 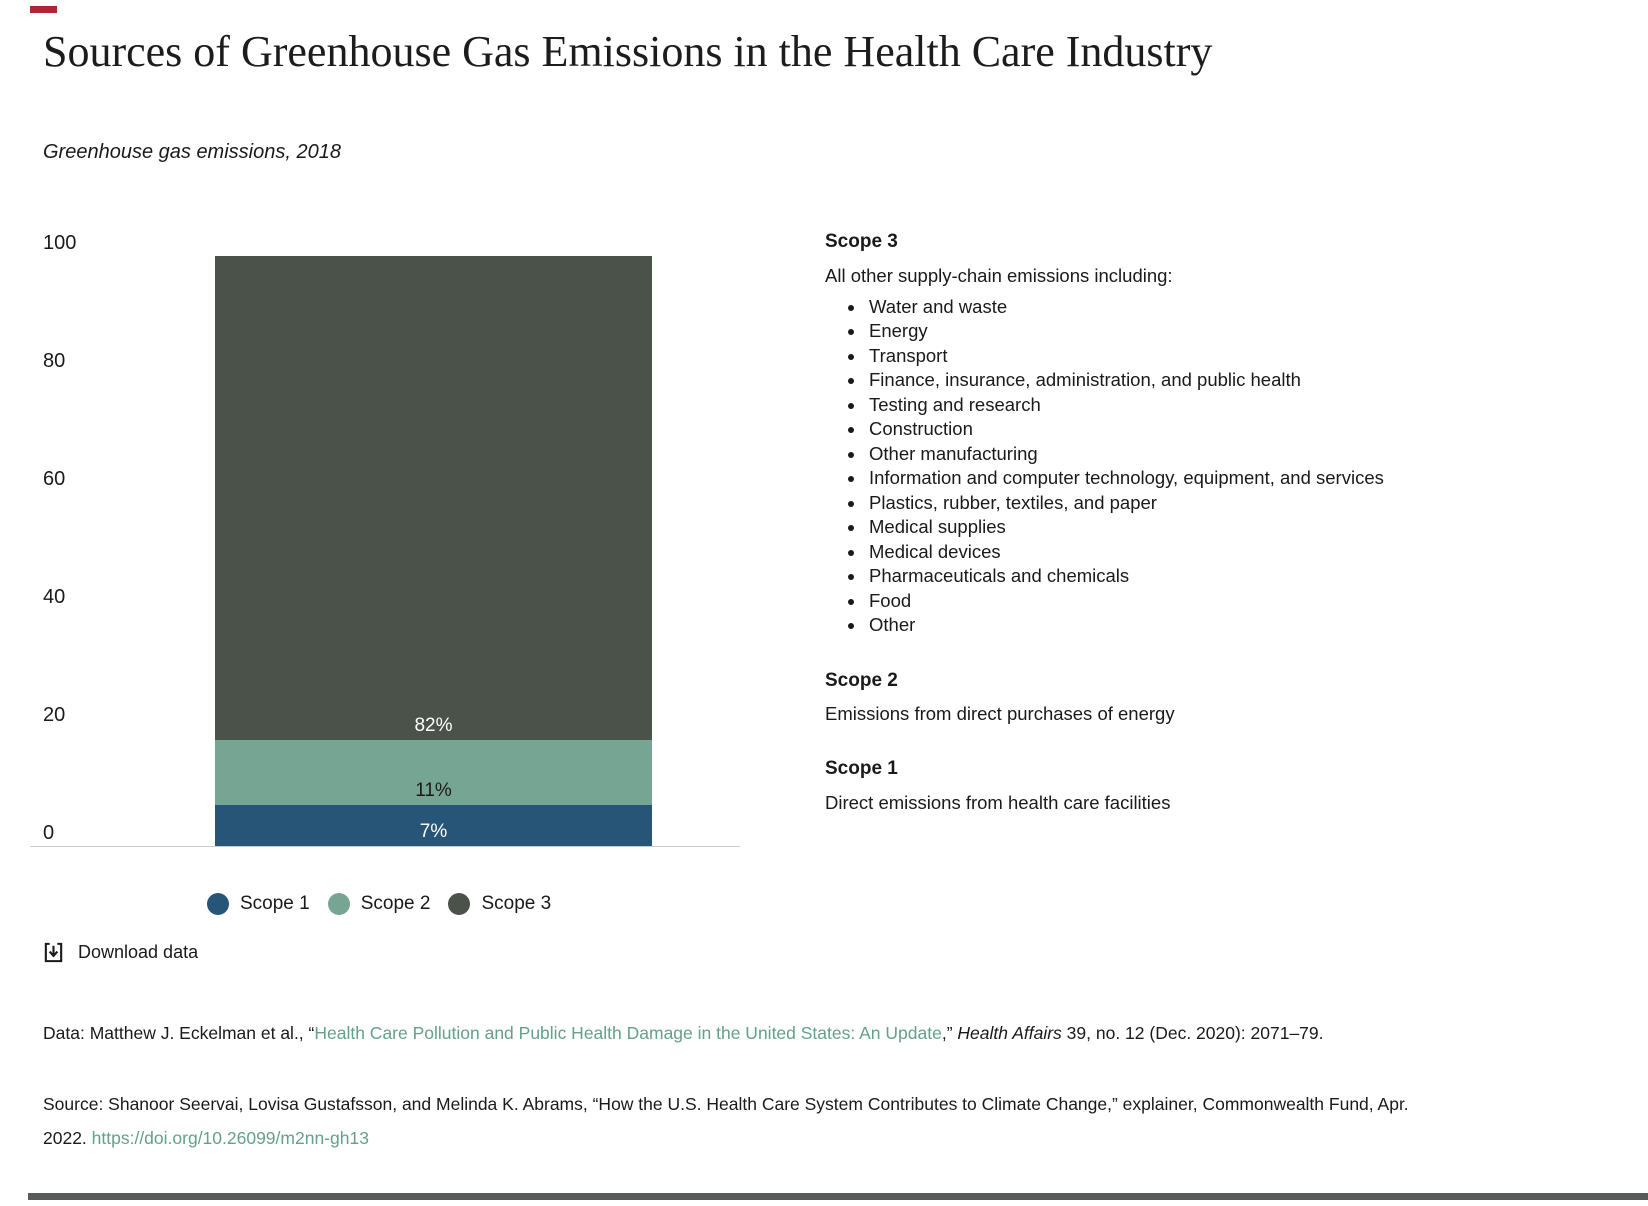 What do you see at coordinates (1236, 307) in the screenshot?
I see `scope3-bullet-item: Water and waste` at bounding box center [1236, 307].